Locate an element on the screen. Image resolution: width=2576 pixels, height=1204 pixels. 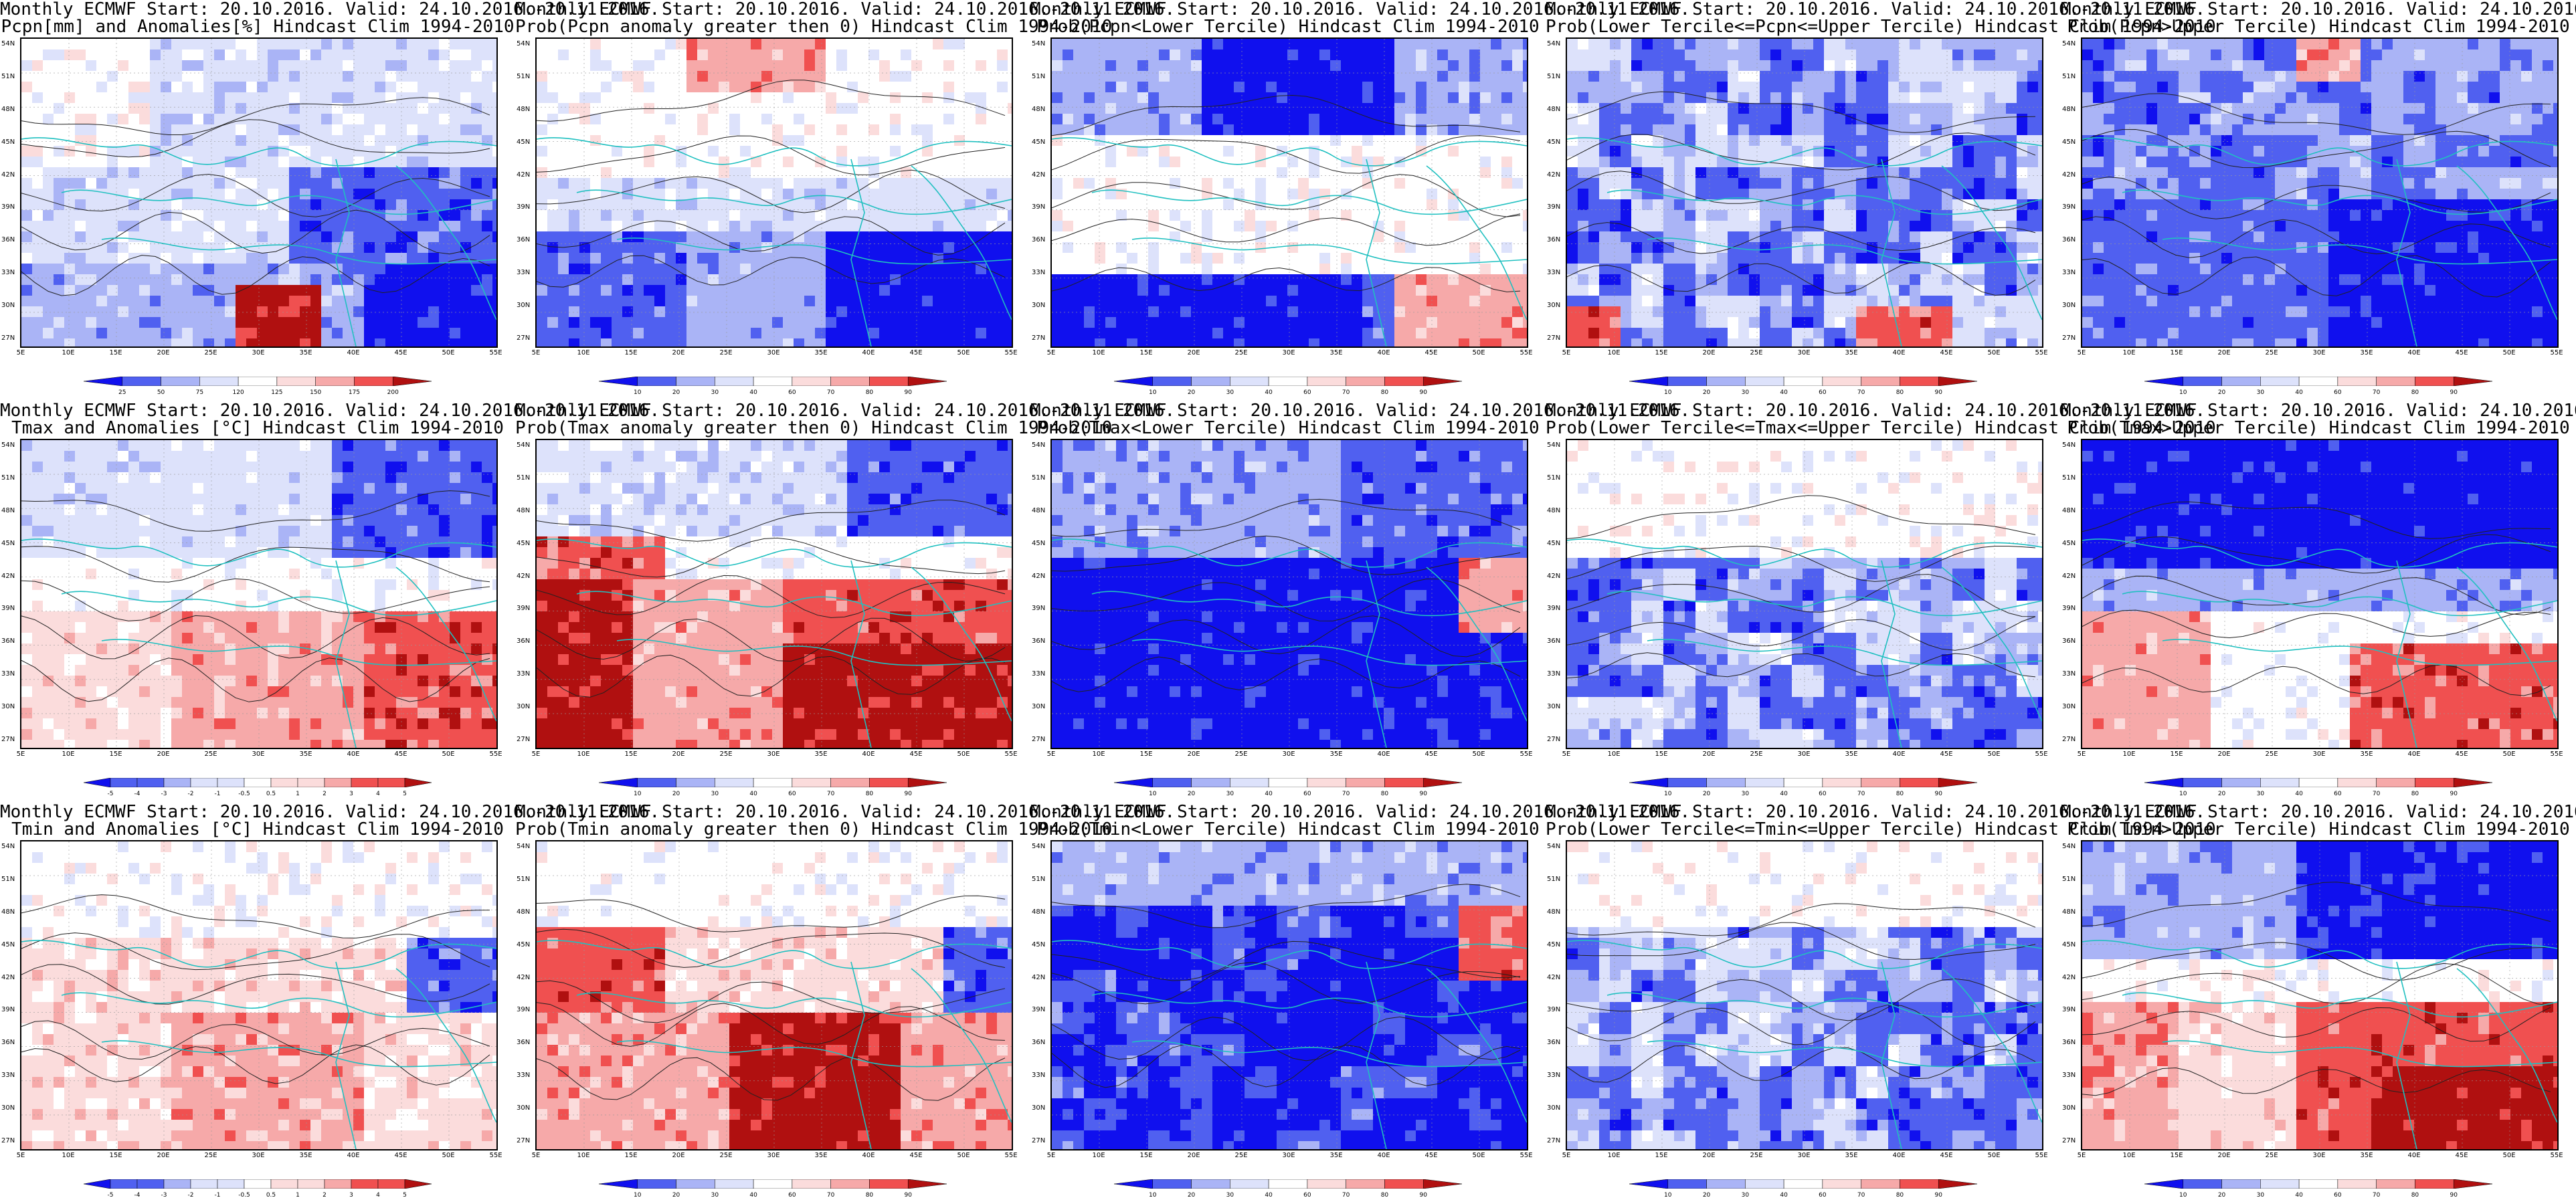
latitude-label: 33N is located at coordinates (523, 272).